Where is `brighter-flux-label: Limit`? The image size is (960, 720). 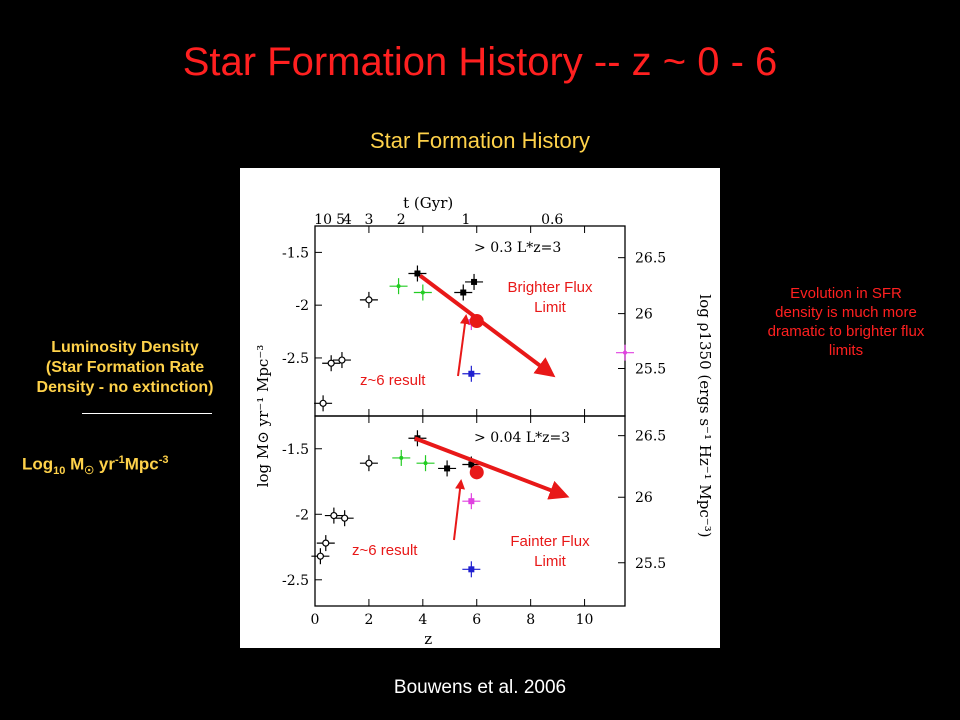
brighter-flux-label: Limit is located at coordinates (550, 307).